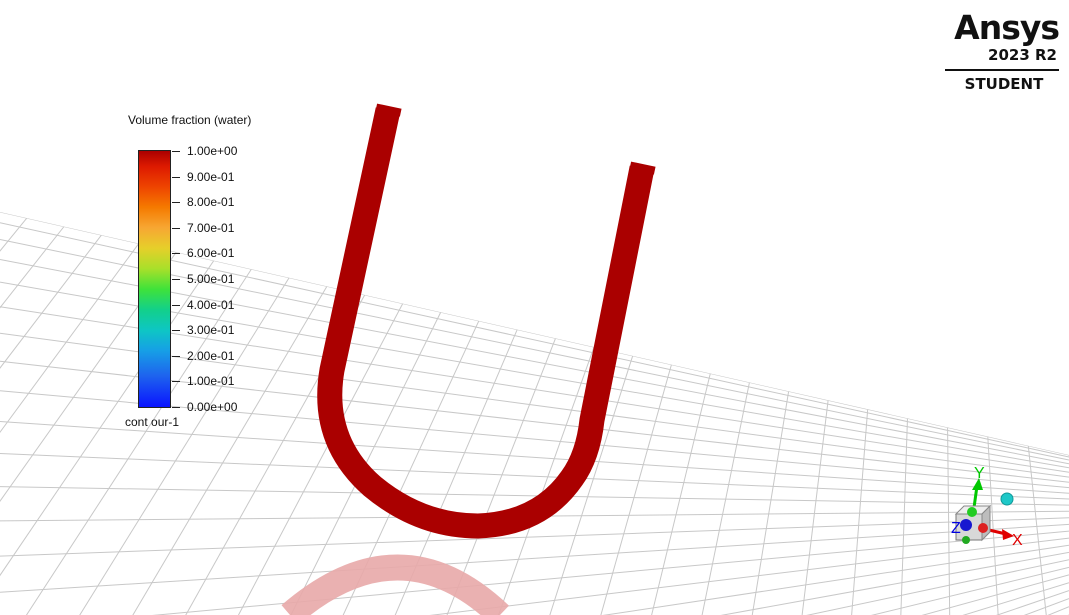 This screenshot has height=615, width=1069. I want to click on logo-edition: STUDENT, so click(1004, 84).